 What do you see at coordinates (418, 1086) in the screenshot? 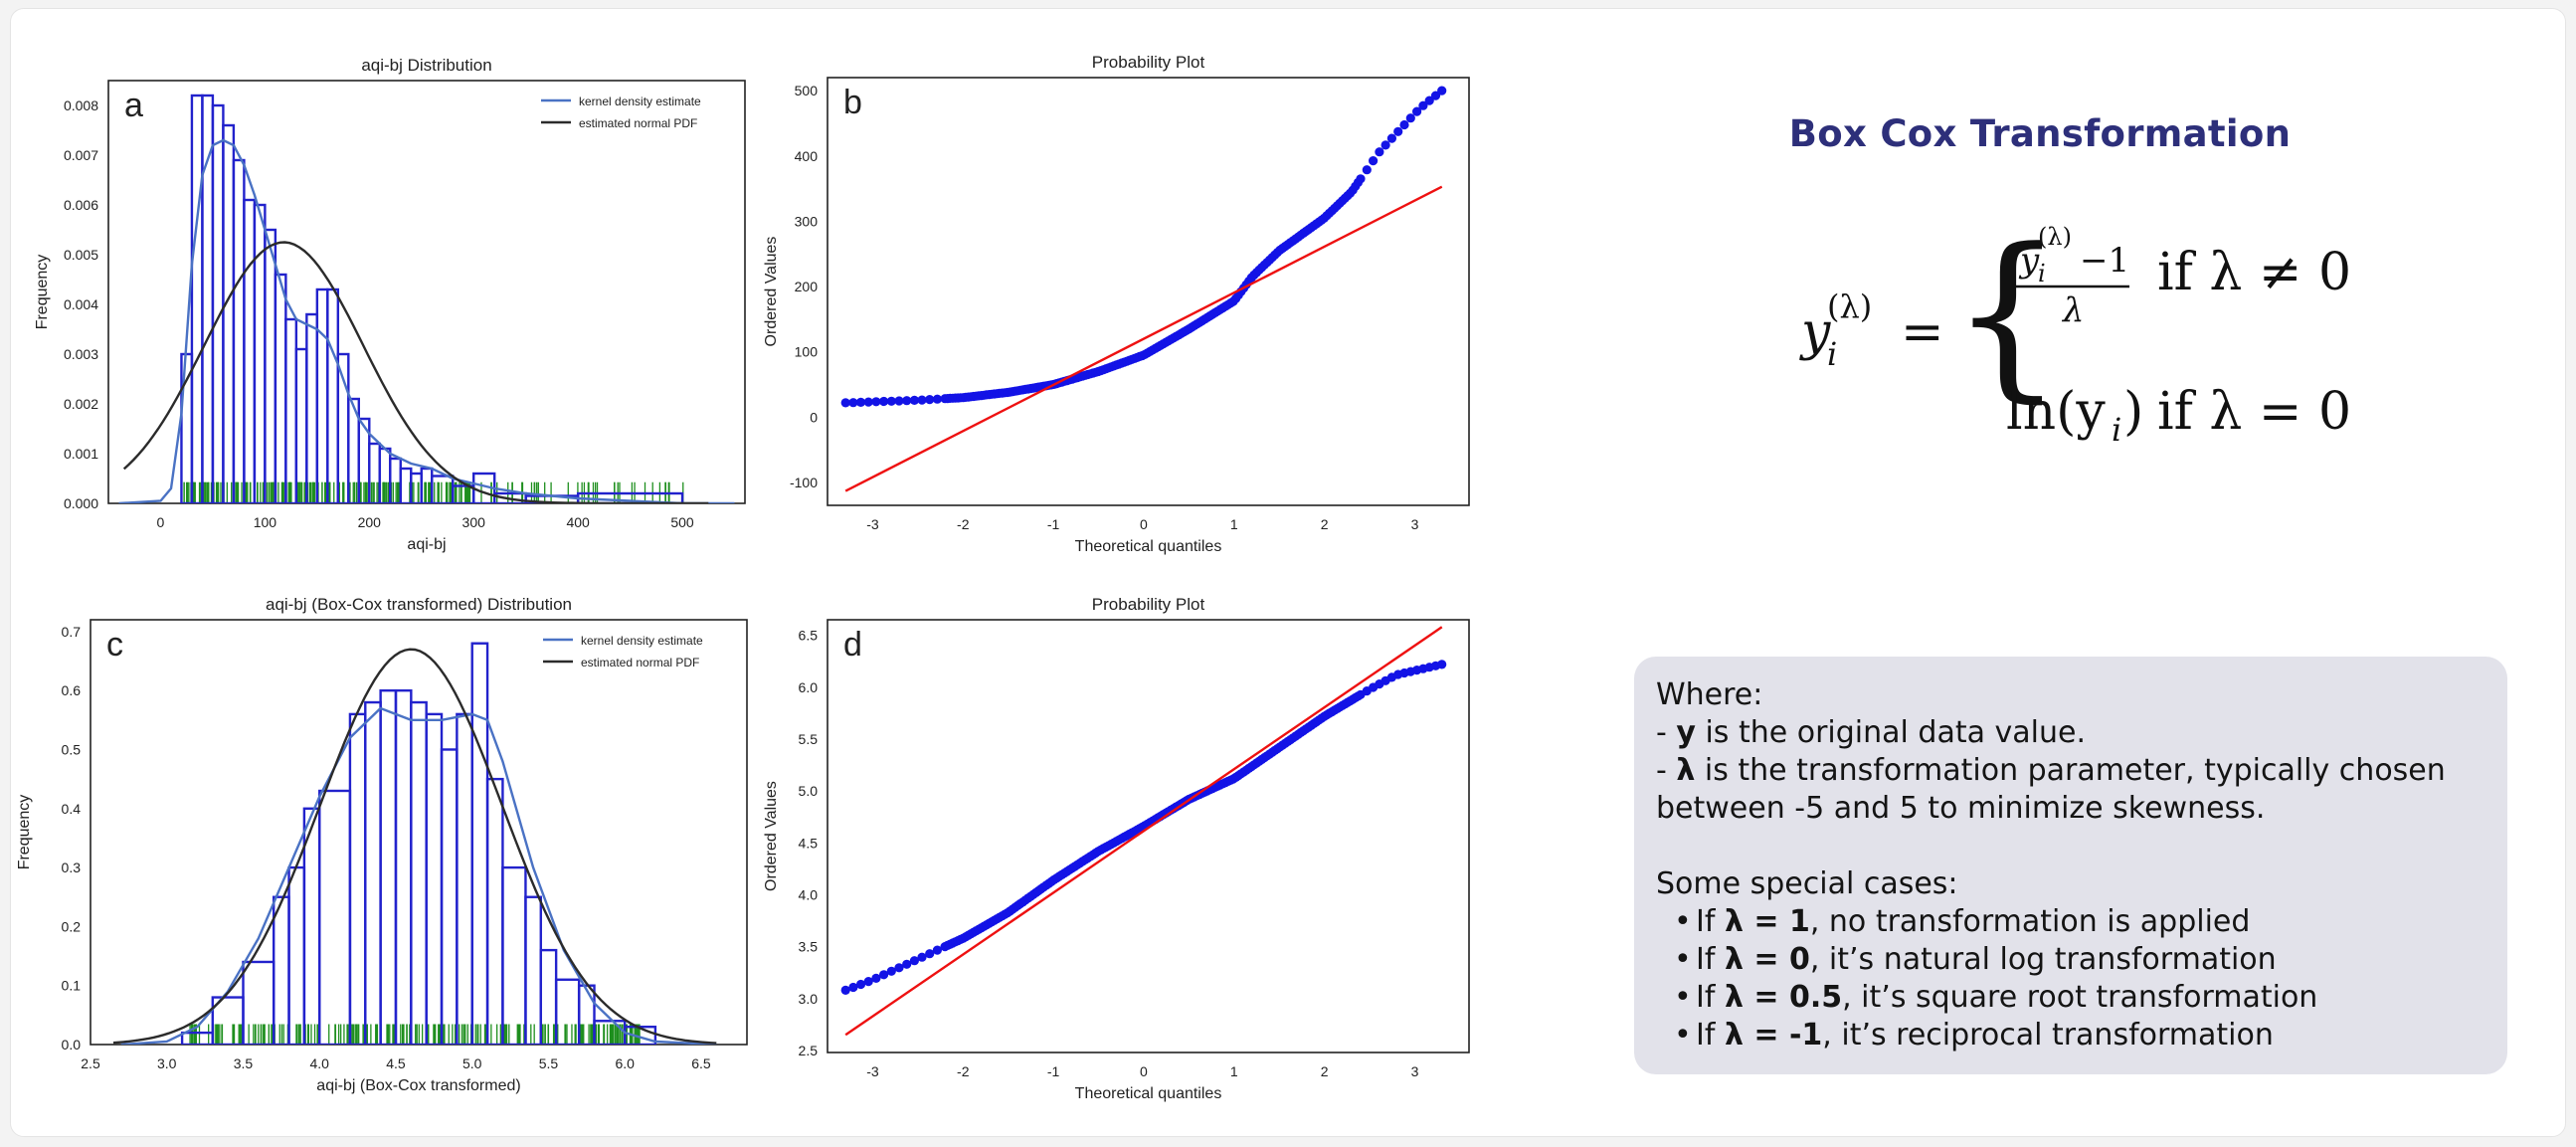
I see `x-axis-label: aqi-bj (Box-Cox transformed)` at bounding box center [418, 1086].